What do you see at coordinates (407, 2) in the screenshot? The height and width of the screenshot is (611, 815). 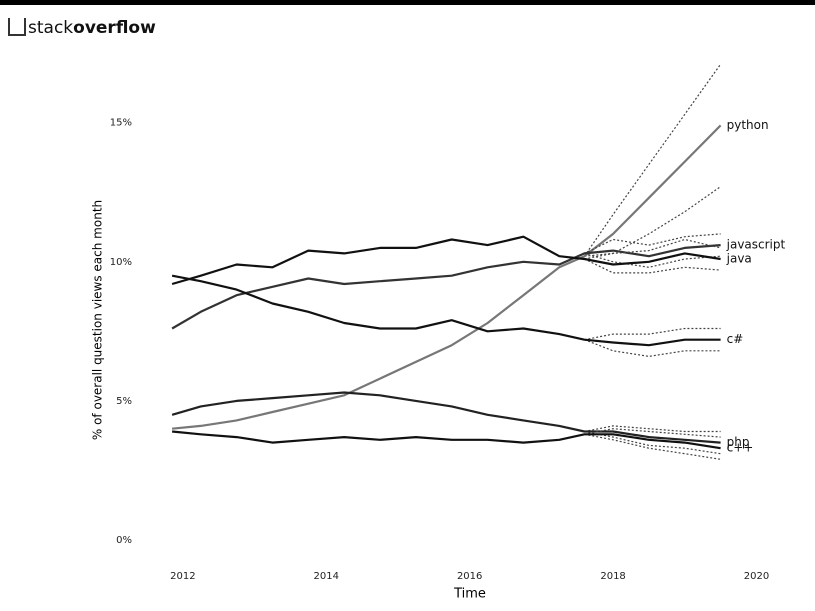 I see `top-bar` at bounding box center [407, 2].